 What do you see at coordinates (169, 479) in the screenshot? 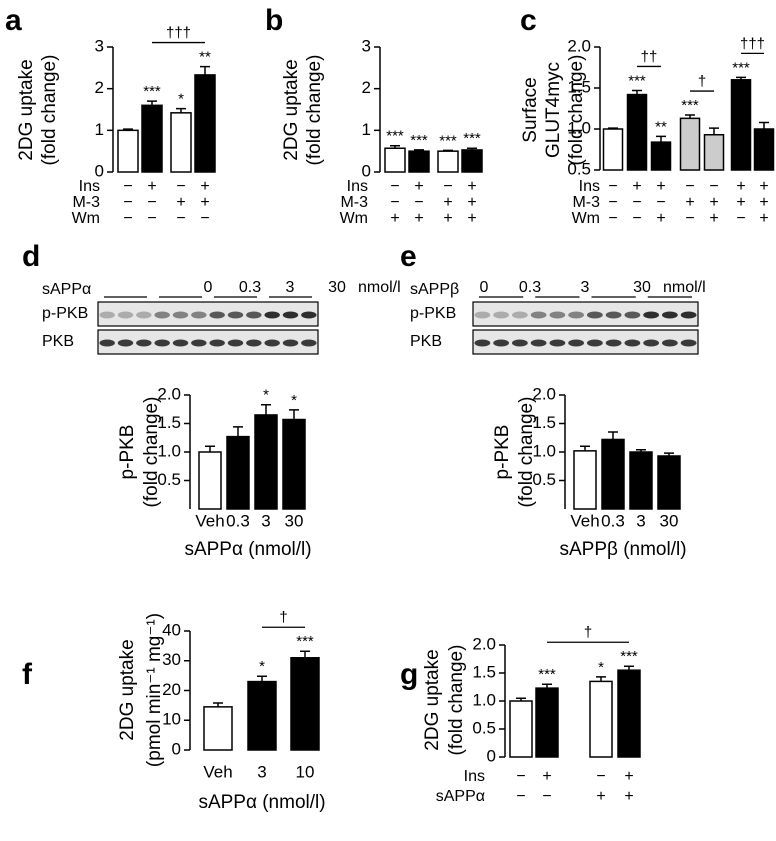
I see `y-tick-label: 0.5` at bounding box center [169, 479].